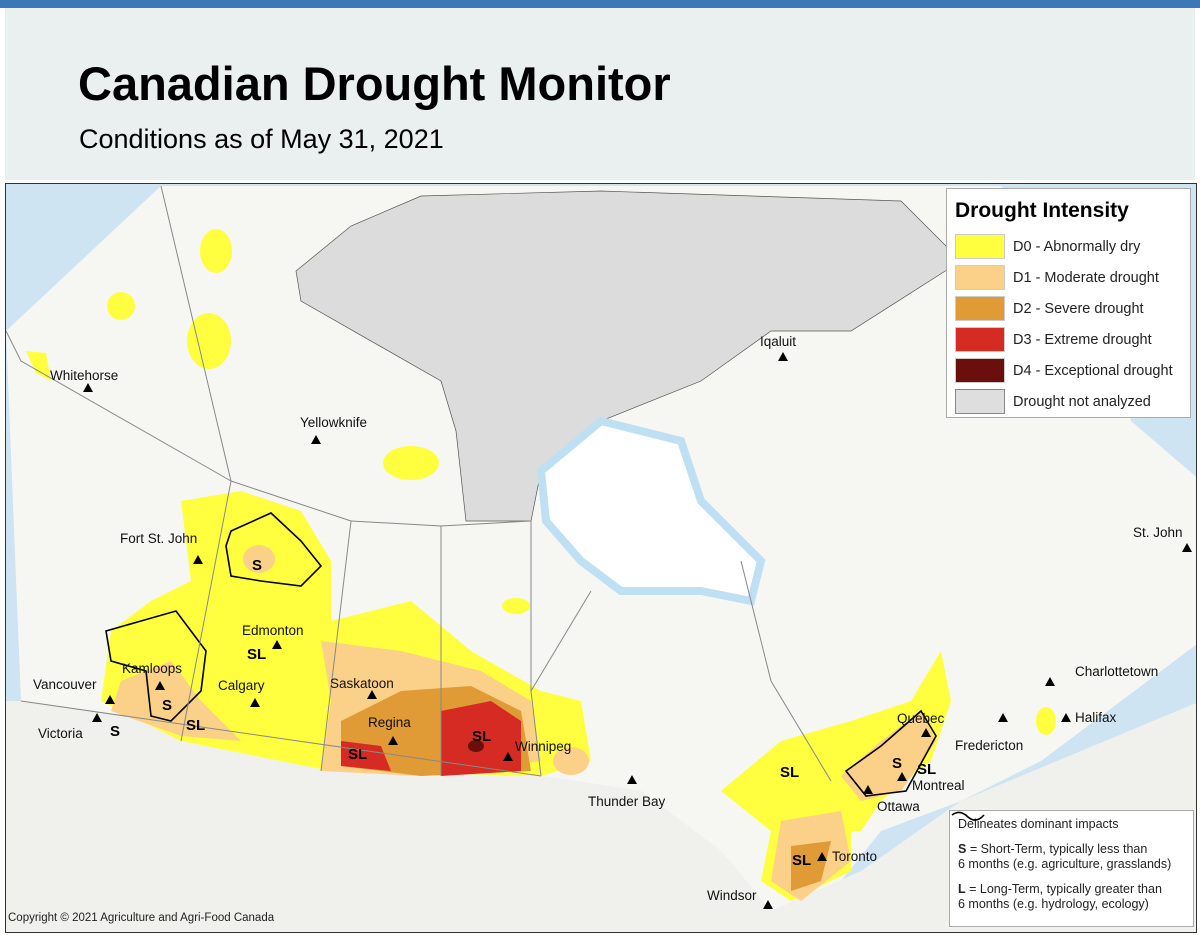  I want to click on legend-title: Drought Intensity, so click(1042, 210).